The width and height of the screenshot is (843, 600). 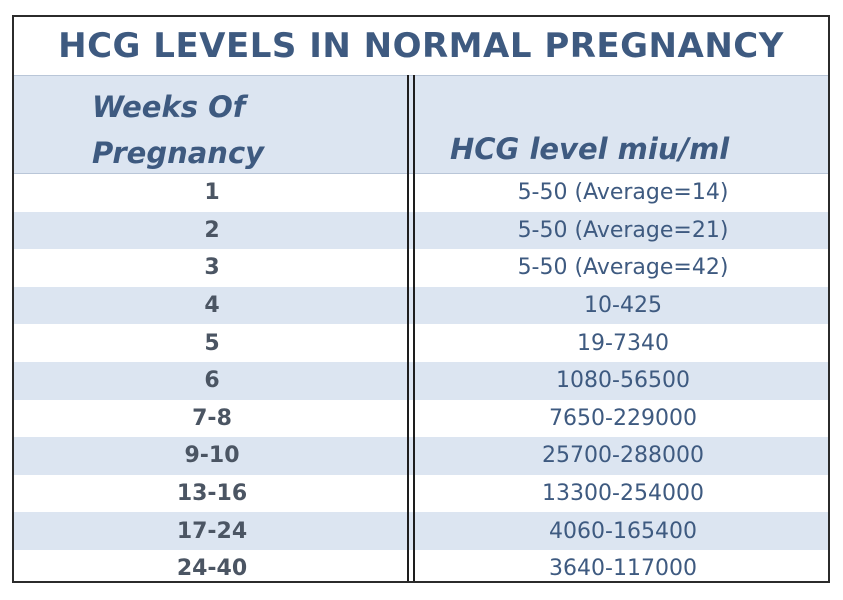 I want to click on table-row: 9-10 25700-288000, so click(x=421, y=456).